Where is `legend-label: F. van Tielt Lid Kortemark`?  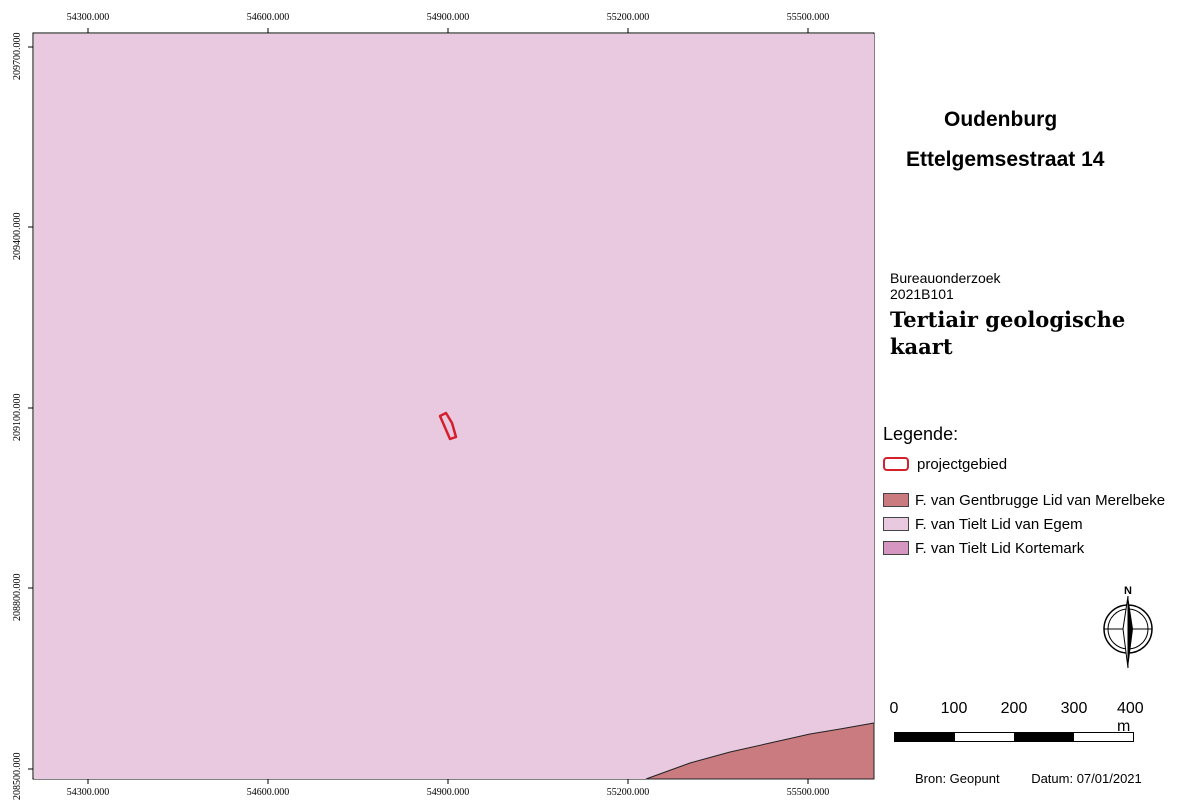 legend-label: F. van Tielt Lid Kortemark is located at coordinates (1000, 548).